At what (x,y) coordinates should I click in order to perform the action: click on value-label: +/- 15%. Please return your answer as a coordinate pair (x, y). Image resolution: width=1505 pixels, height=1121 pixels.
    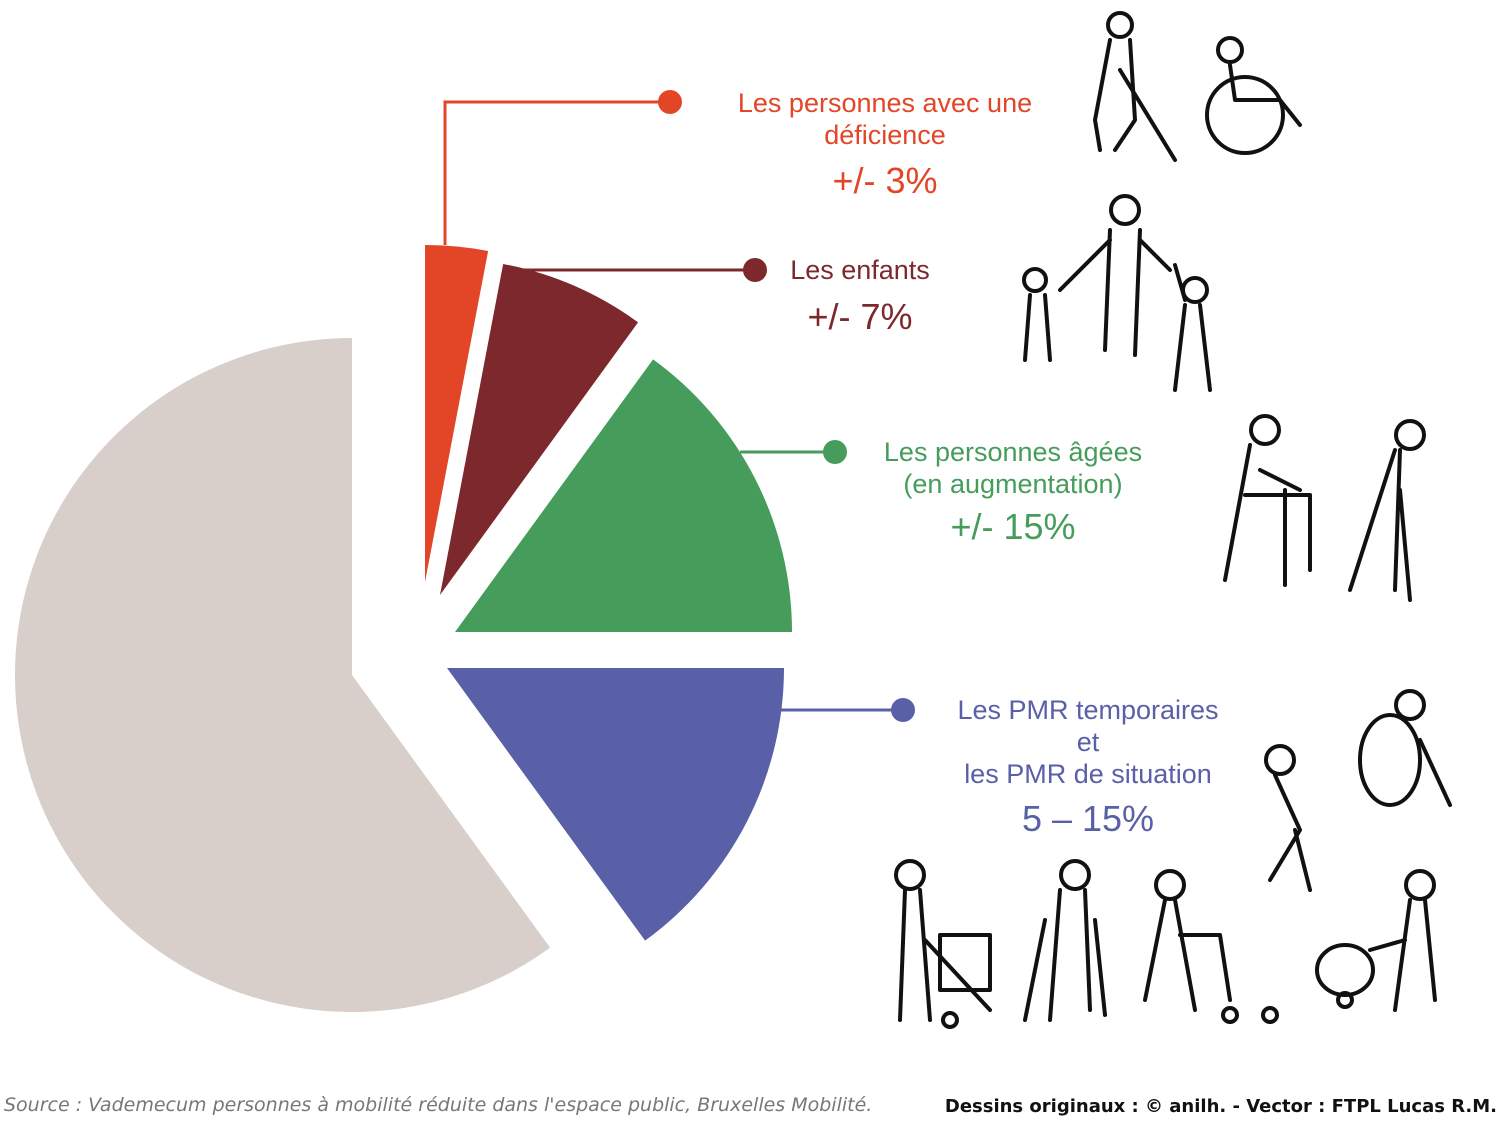
    Looking at the image, I should click on (1013, 526).